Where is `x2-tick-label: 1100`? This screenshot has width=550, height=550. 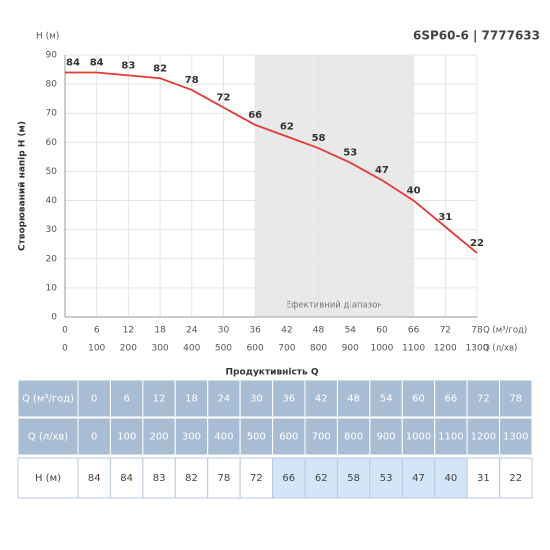 x2-tick-label: 1100 is located at coordinates (413, 349).